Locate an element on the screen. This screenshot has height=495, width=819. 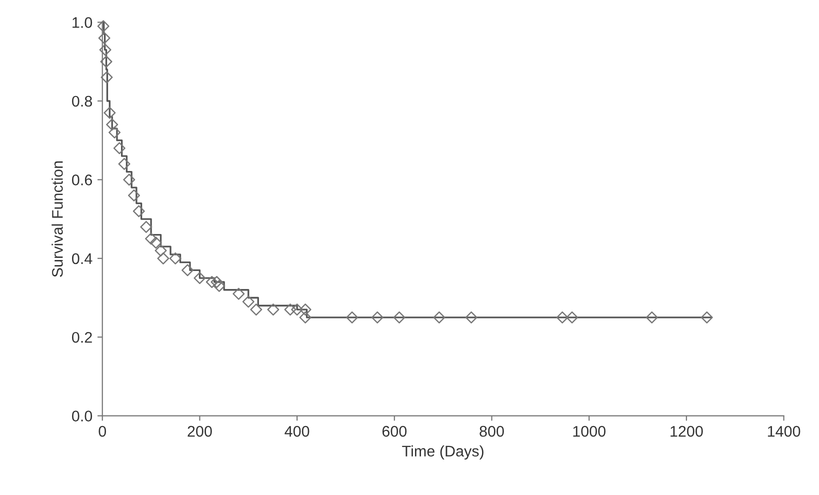
x-tick-label: 400 is located at coordinates (297, 431).